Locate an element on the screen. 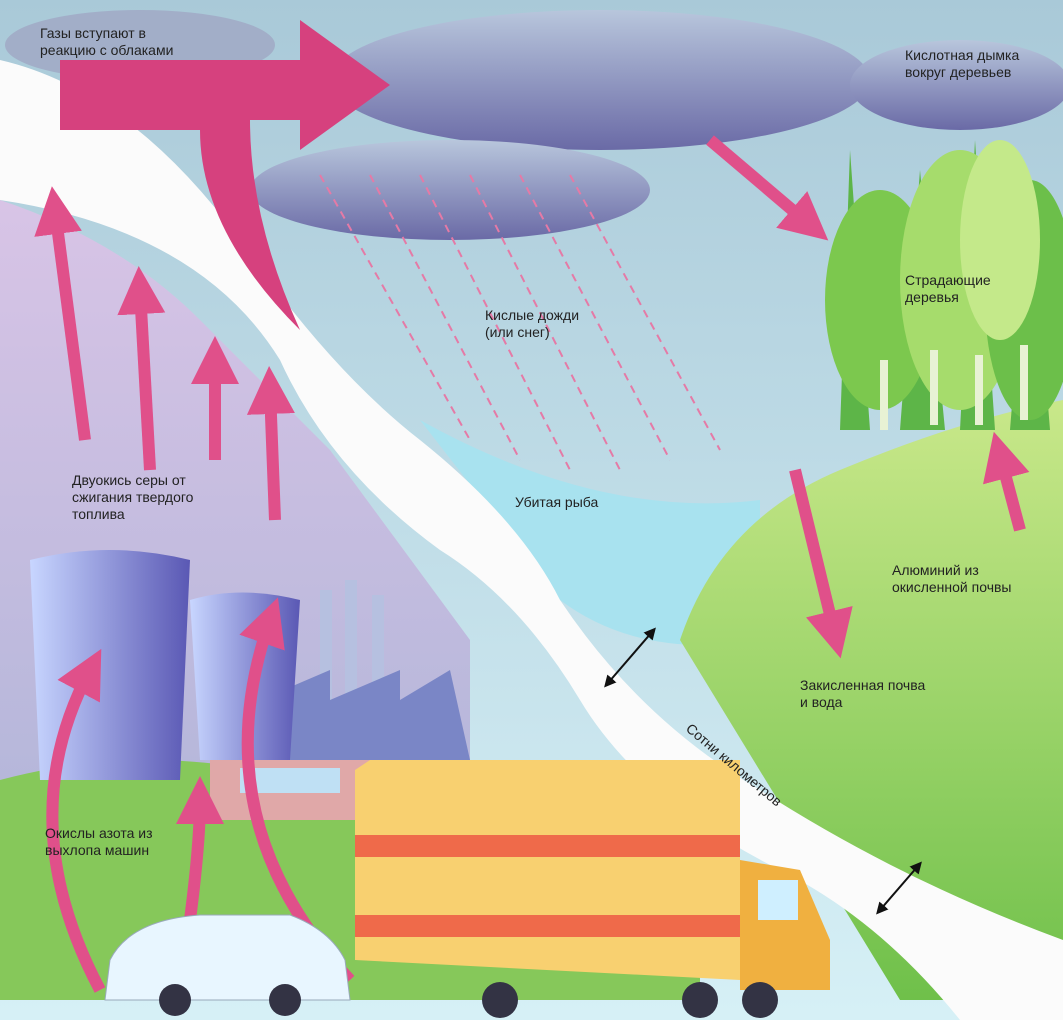 The height and width of the screenshot is (1020, 1063). label: Окислы азота из выхлопа машин is located at coordinates (99, 841).